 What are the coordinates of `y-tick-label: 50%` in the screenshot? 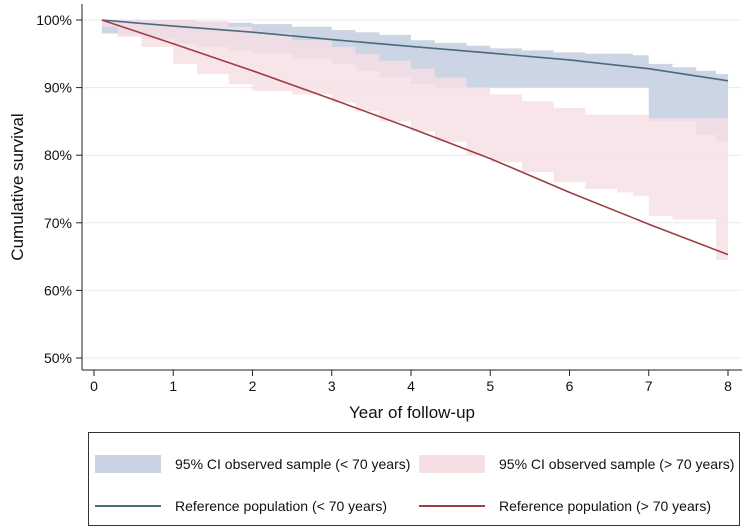 It's located at (58, 358).